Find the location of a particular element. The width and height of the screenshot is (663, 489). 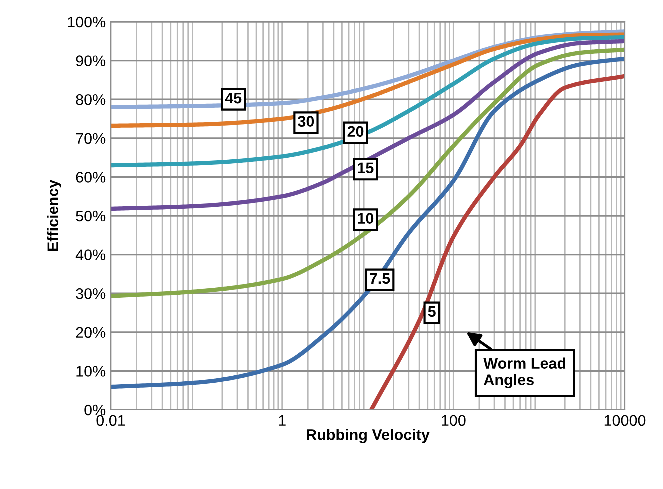

y-tick-label: 80% is located at coordinates (91, 100).